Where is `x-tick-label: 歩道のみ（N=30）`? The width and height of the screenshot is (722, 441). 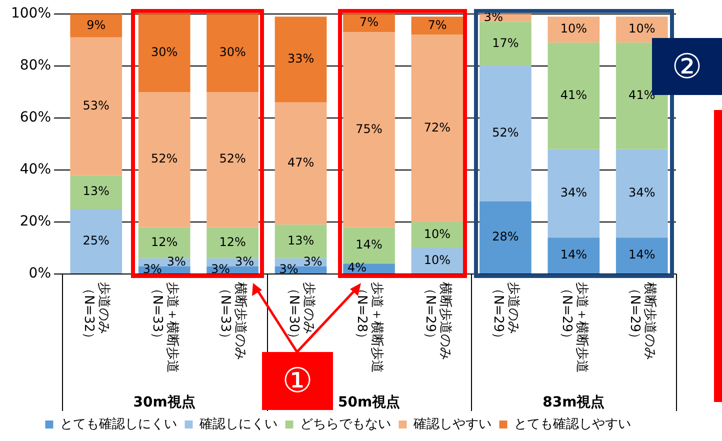 x-tick-label: 歩道のみ（N=30） is located at coordinates (301, 314).